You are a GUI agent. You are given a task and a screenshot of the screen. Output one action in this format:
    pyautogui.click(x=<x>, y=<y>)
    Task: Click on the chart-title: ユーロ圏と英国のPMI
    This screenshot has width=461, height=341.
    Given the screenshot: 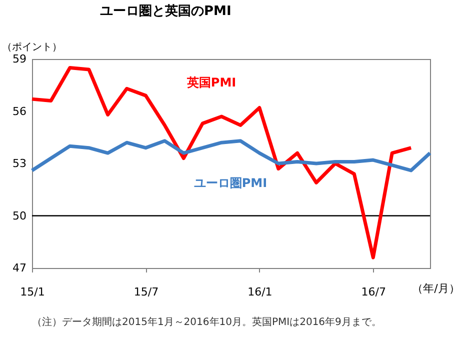 What is the action you would take?
    pyautogui.click(x=166, y=11)
    